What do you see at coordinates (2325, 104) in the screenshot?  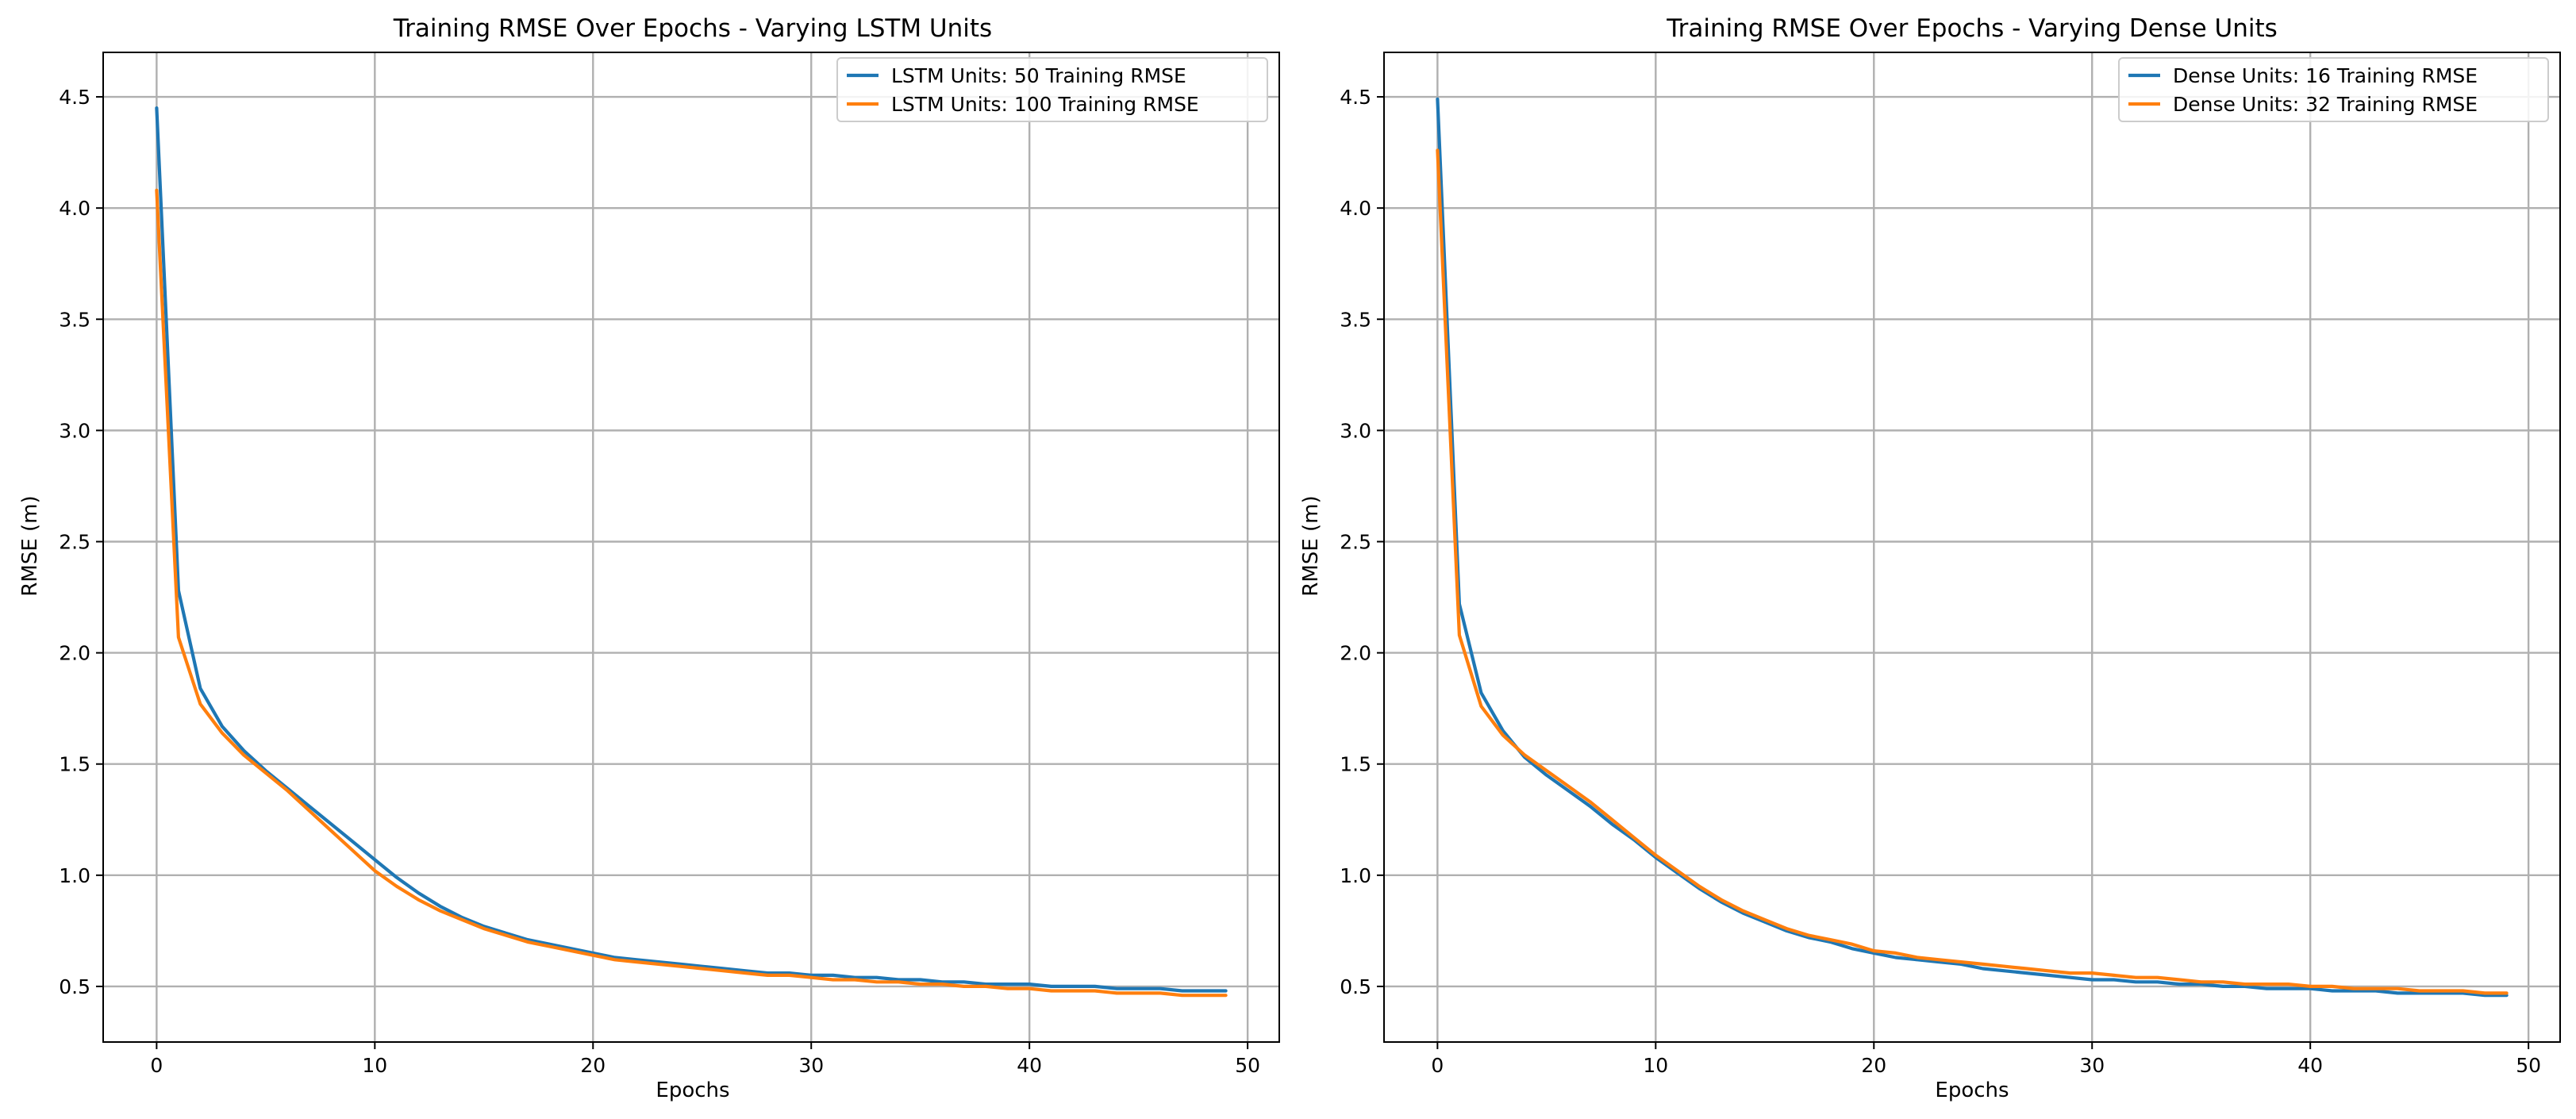 I see `legend-label-2: Dense Units: 32 Training RMSE` at bounding box center [2325, 104].